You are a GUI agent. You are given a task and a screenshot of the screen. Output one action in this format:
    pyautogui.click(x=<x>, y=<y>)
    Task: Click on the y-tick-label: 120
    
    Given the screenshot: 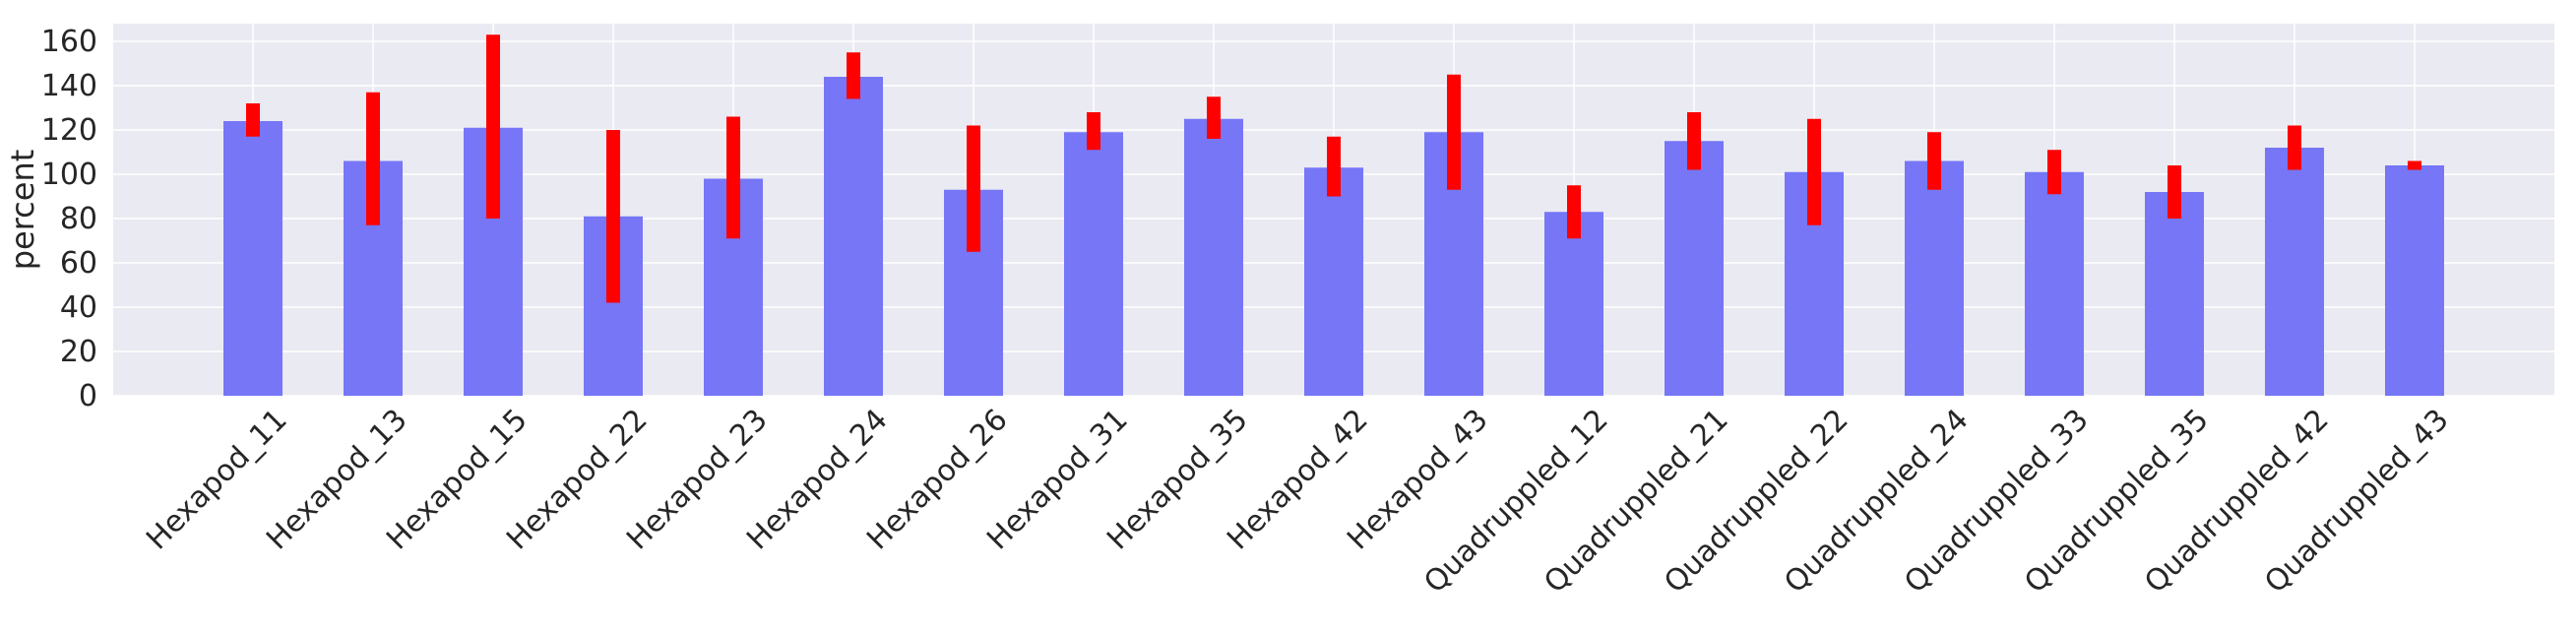 What is the action you would take?
    pyautogui.click(x=69, y=130)
    